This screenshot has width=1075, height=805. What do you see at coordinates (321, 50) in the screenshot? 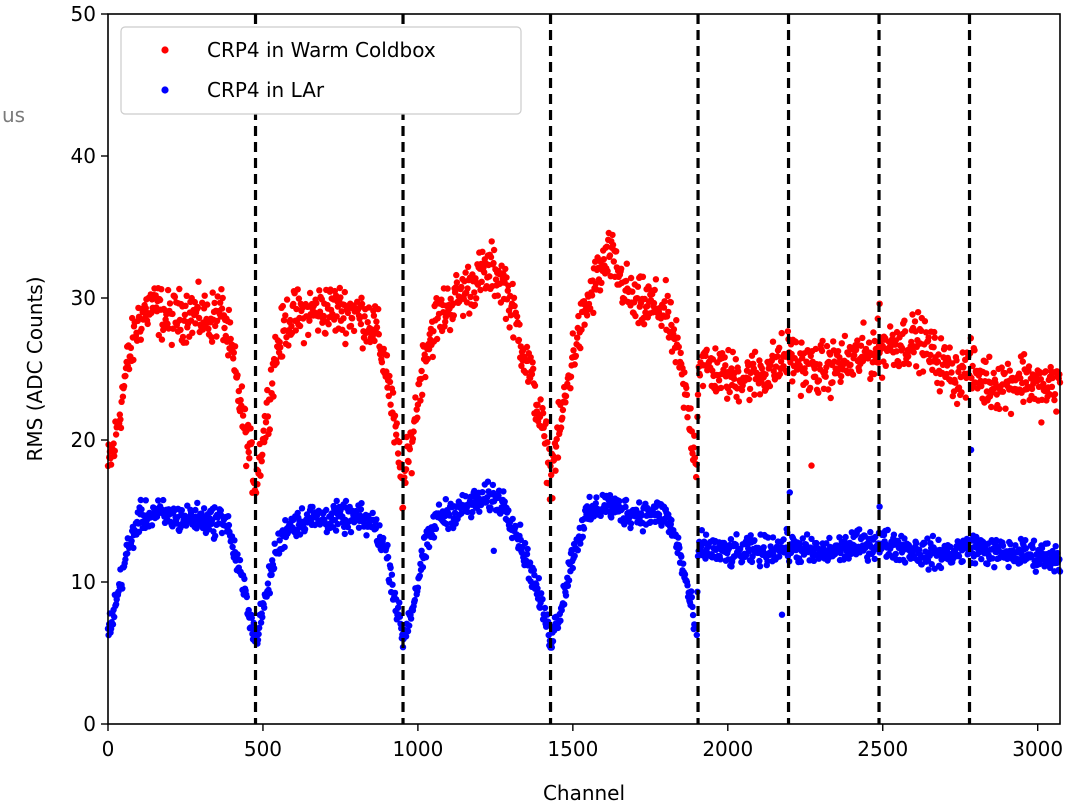
I see `legend-label-warm: CRP4 in Warm Coldbox` at bounding box center [321, 50].